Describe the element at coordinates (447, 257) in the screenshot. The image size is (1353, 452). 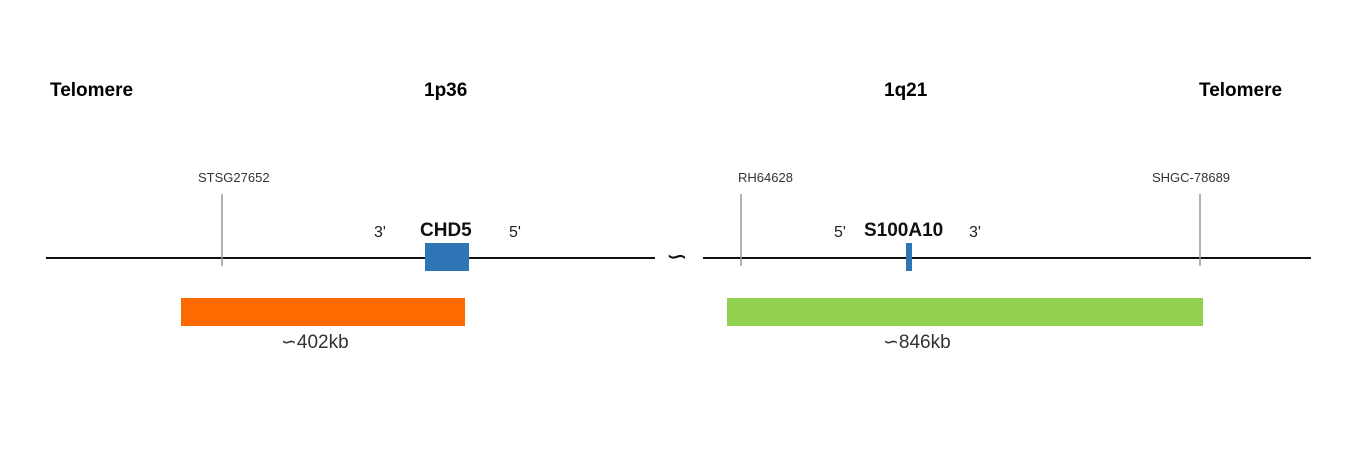
I see `gene-box-chd5` at that location.